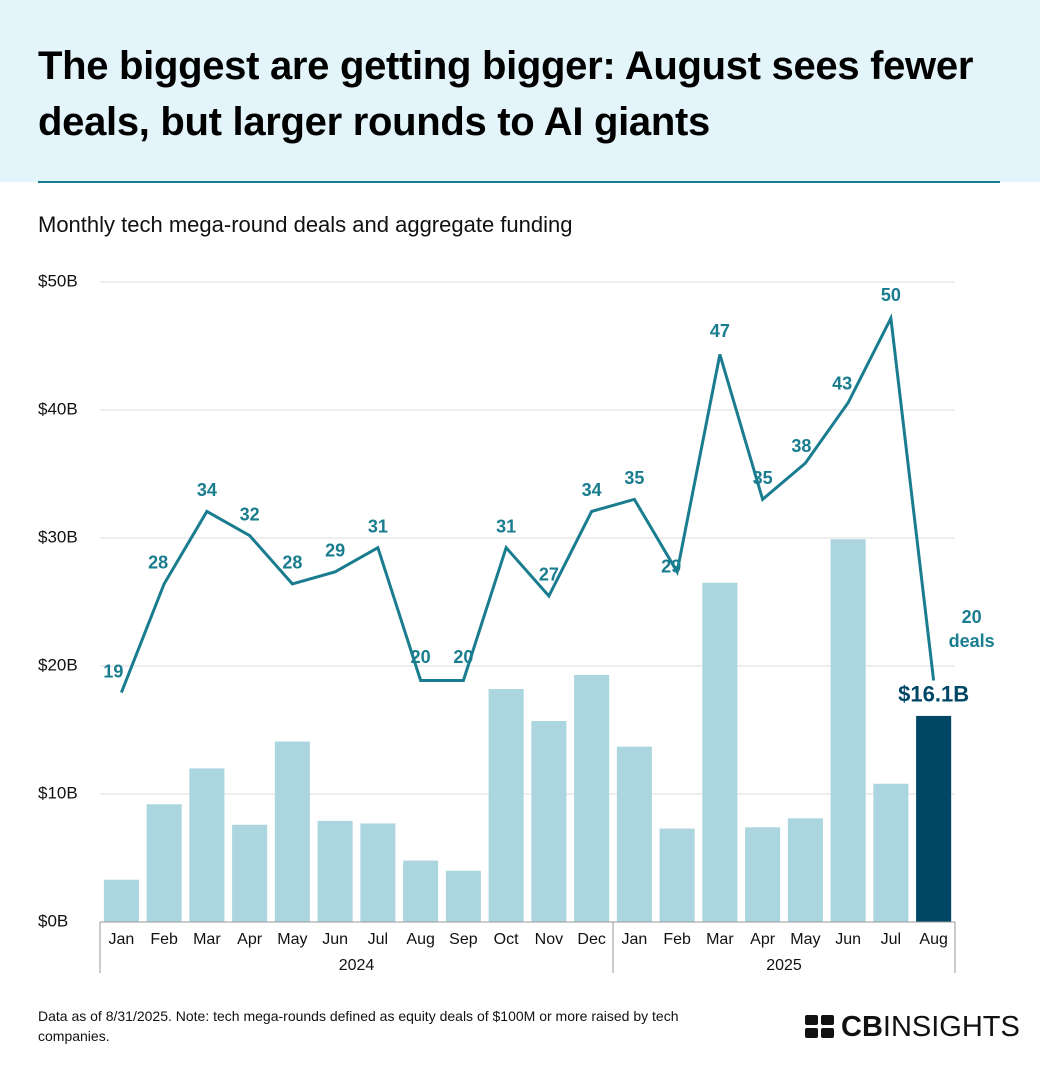 The height and width of the screenshot is (1073, 1040). I want to click on logo-text: INSIGHTS, so click(951, 1026).